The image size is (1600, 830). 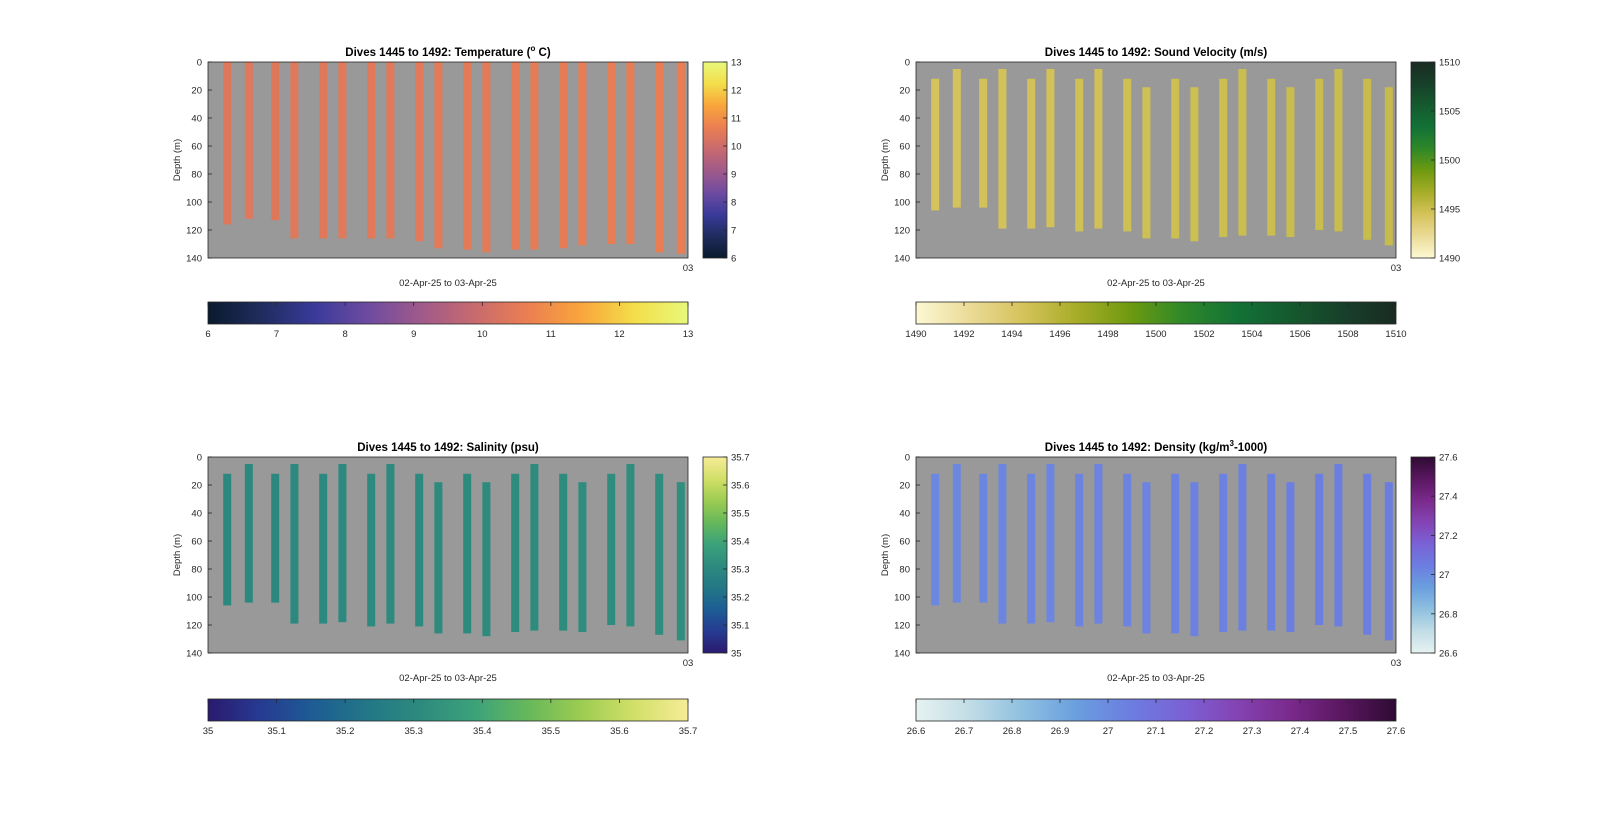 I want to click on colorbar-tick-label: 13, so click(x=736, y=63).